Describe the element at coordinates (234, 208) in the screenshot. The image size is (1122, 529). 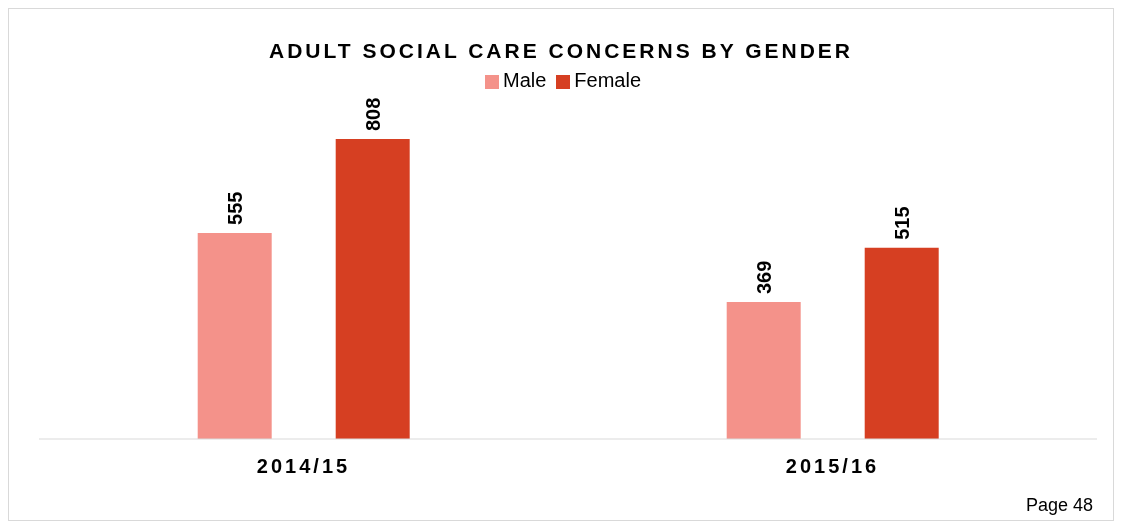
I see `data-label: 555` at that location.